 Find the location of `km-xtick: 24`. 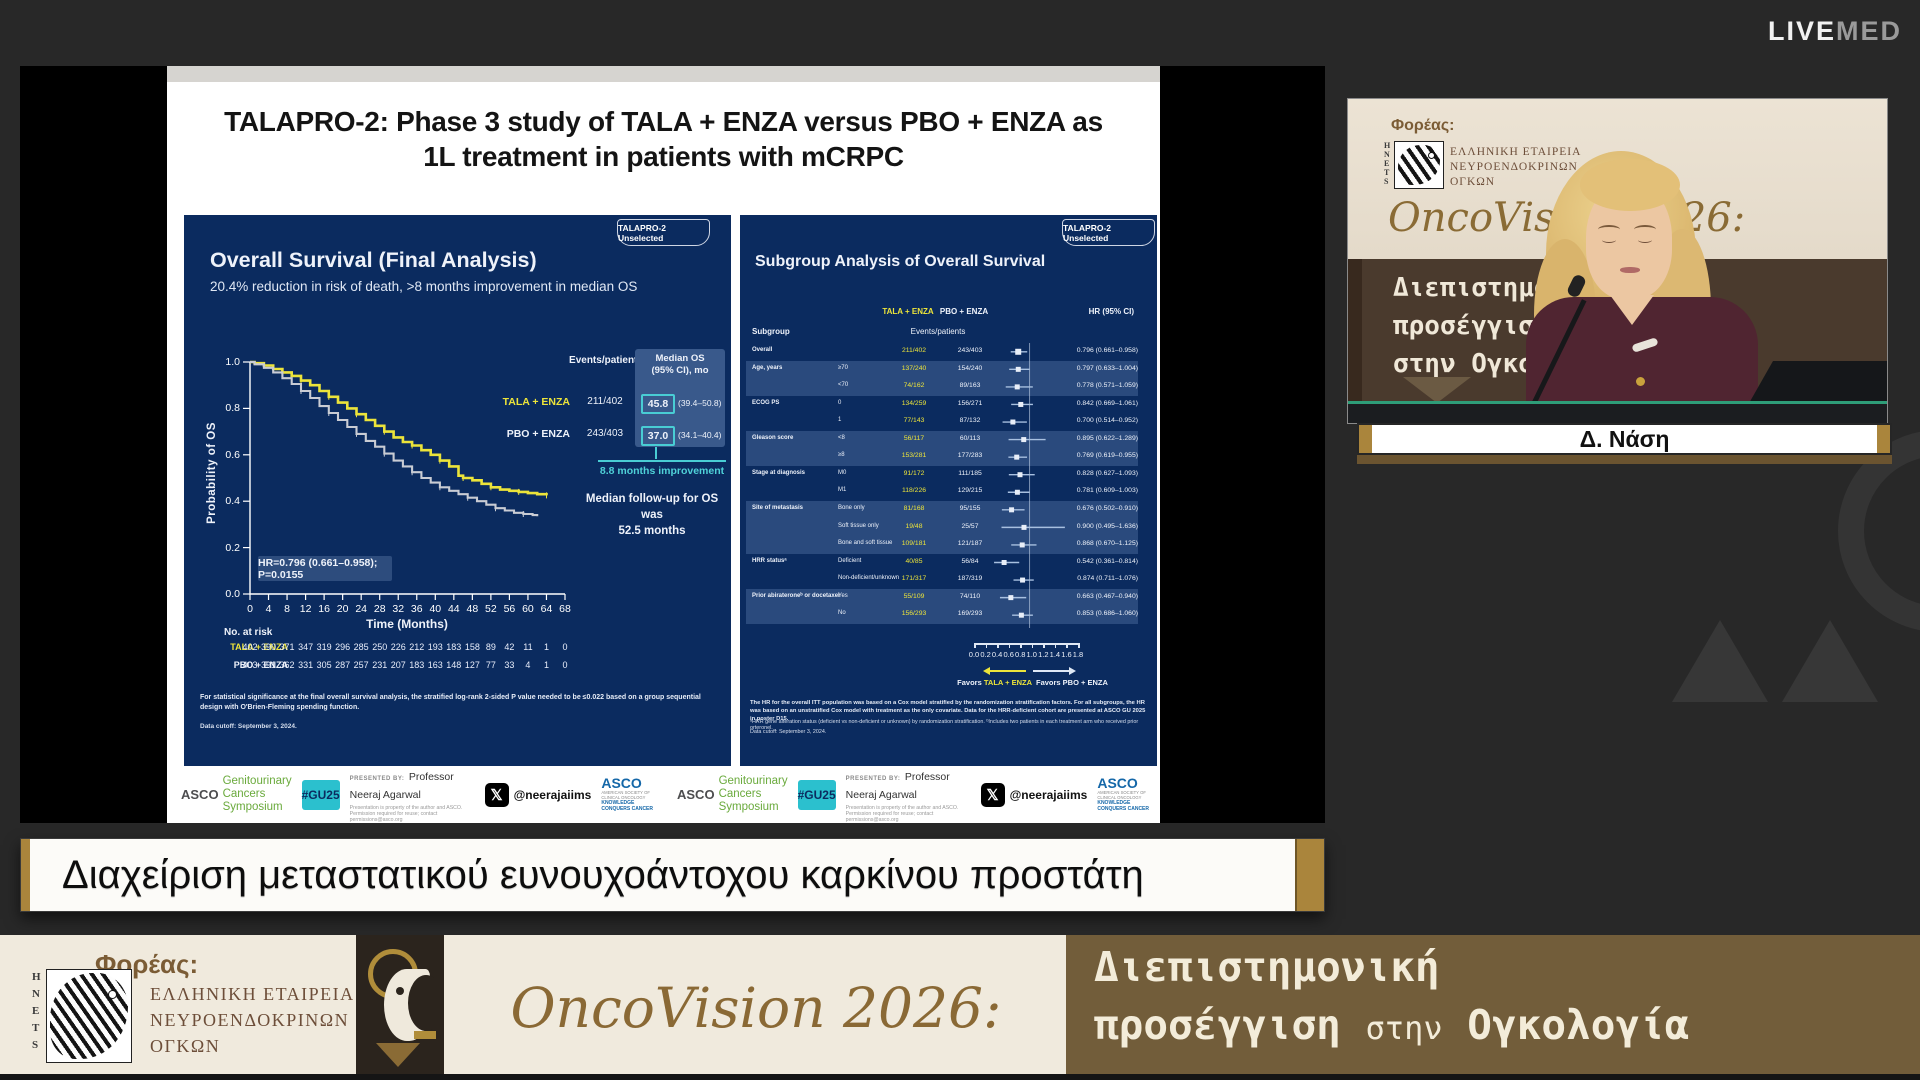

km-xtick: 24 is located at coordinates (361, 609).